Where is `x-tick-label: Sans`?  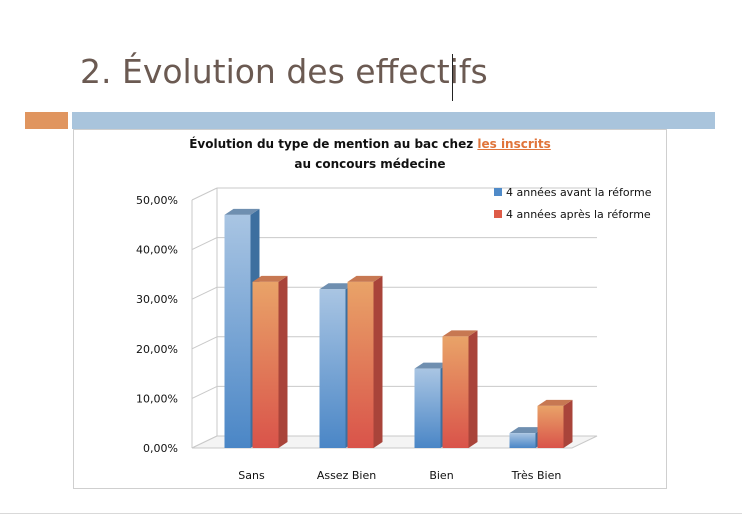 x-tick-label: Sans is located at coordinates (251, 475).